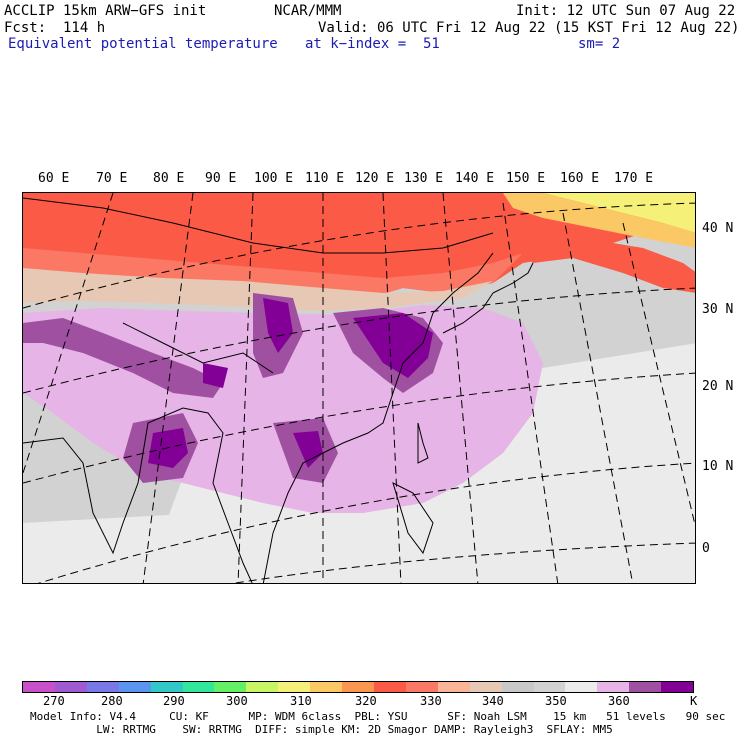 This screenshot has width=740, height=740. I want to click on field-name: Equivalent potential temperature, so click(143, 44).